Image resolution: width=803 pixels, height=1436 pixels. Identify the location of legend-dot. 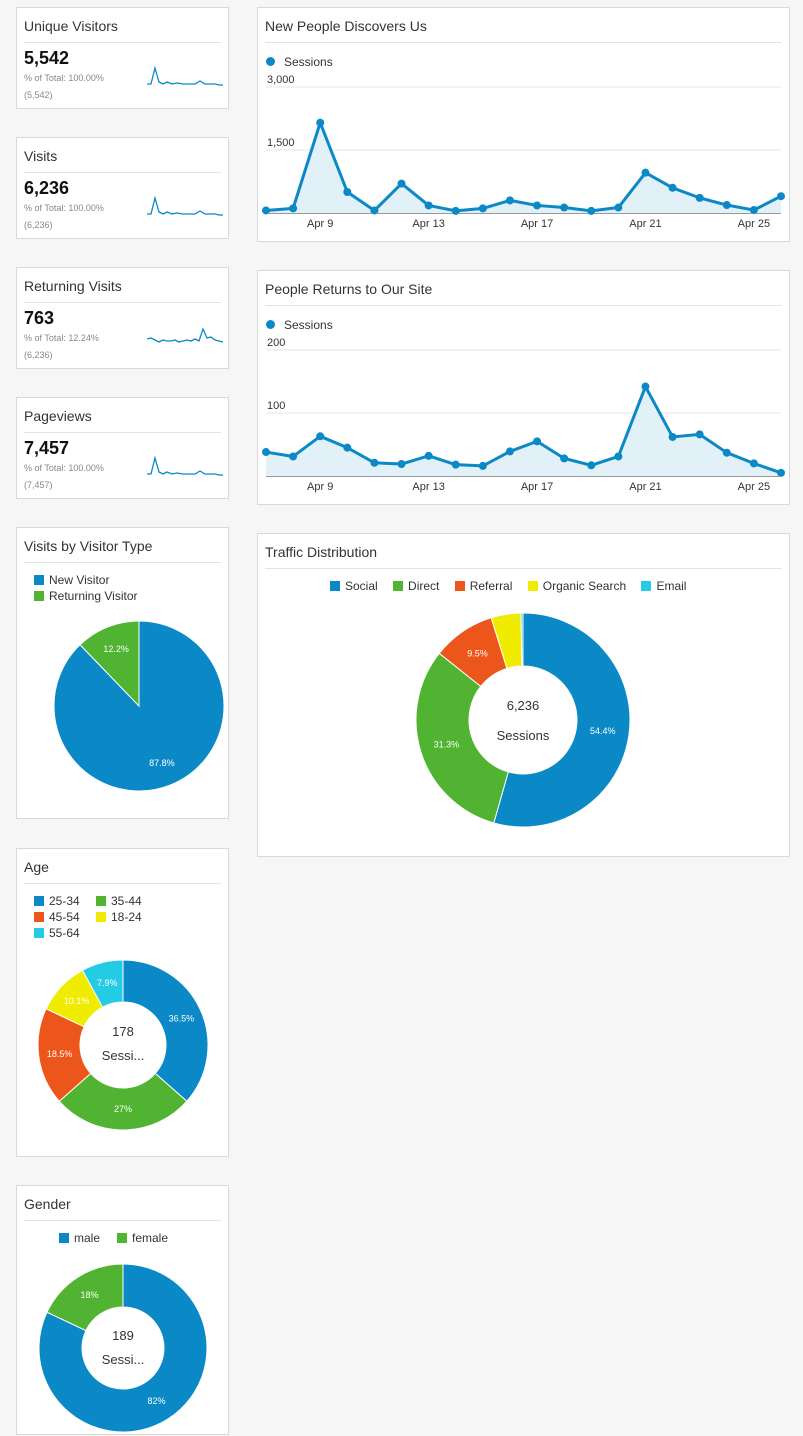
(270, 324).